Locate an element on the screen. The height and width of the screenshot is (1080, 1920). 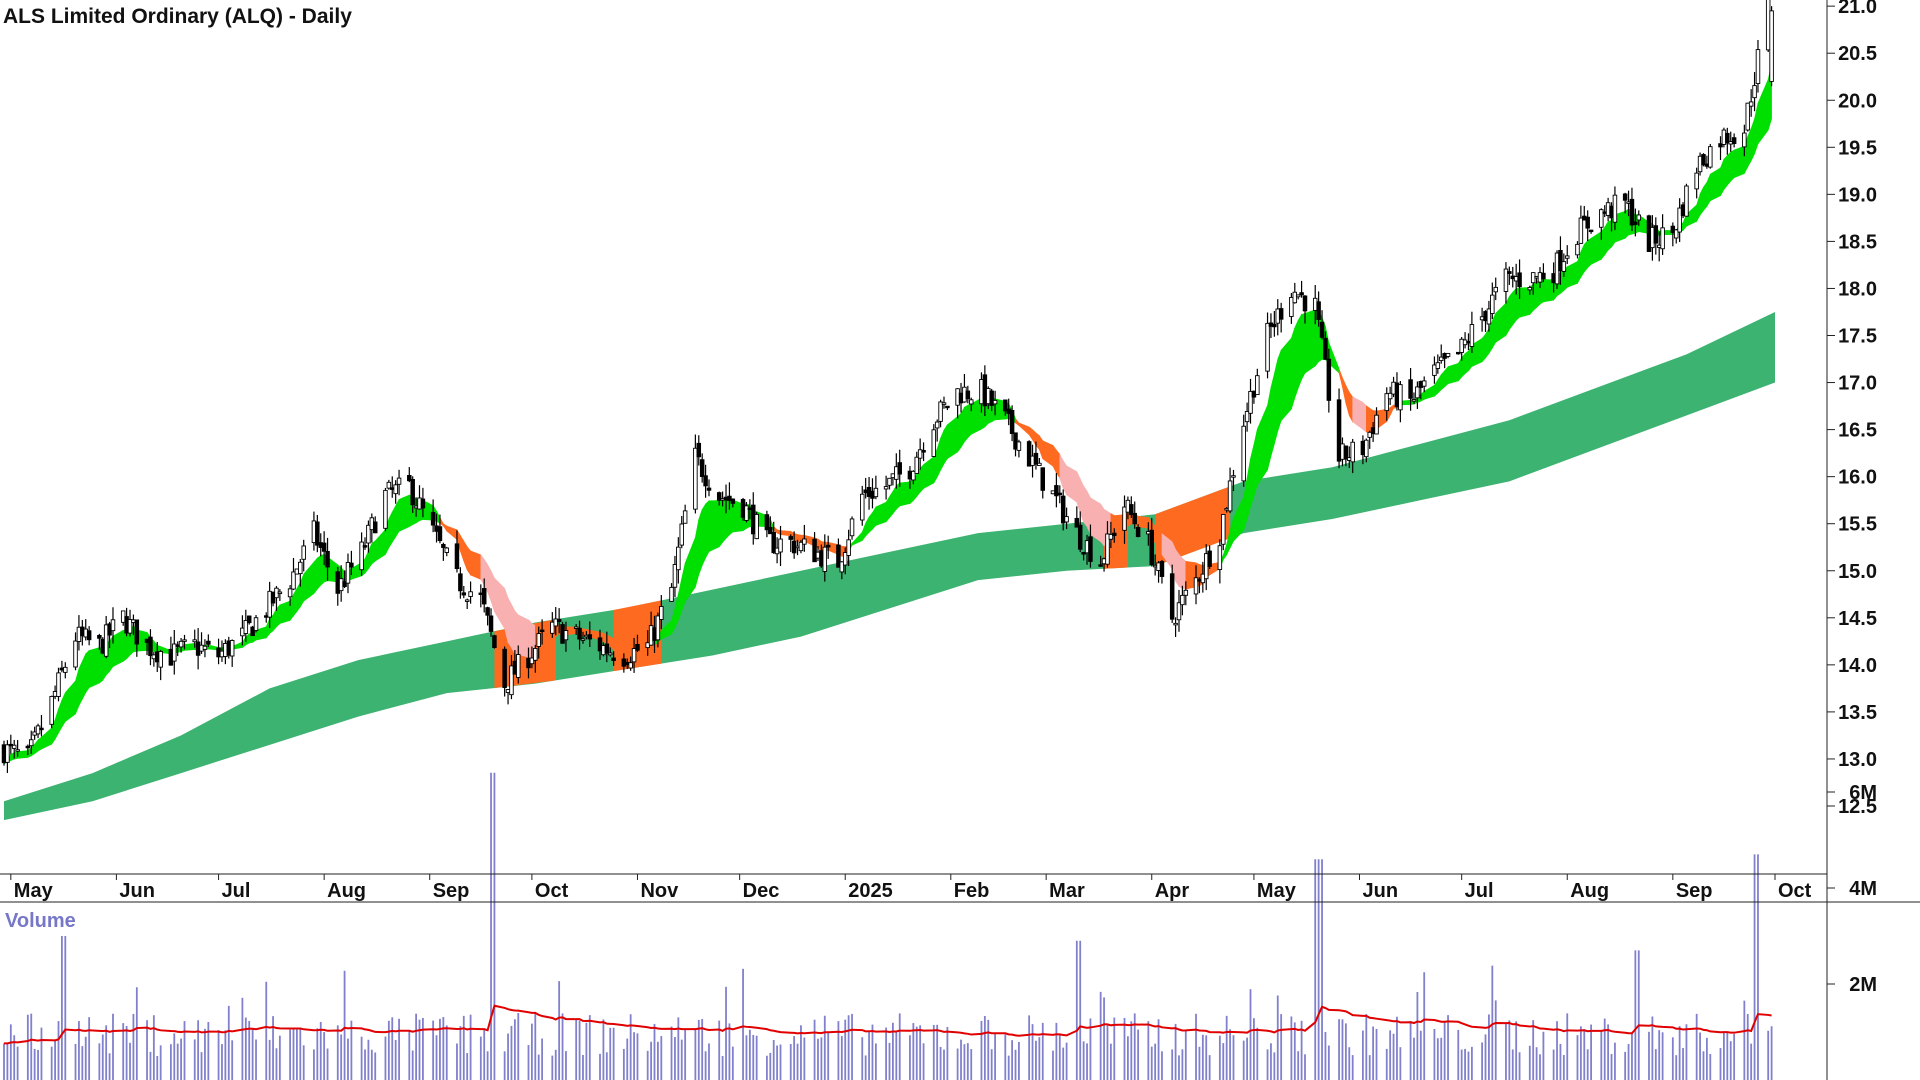
x-tick-label: Jun is located at coordinates (137, 891).